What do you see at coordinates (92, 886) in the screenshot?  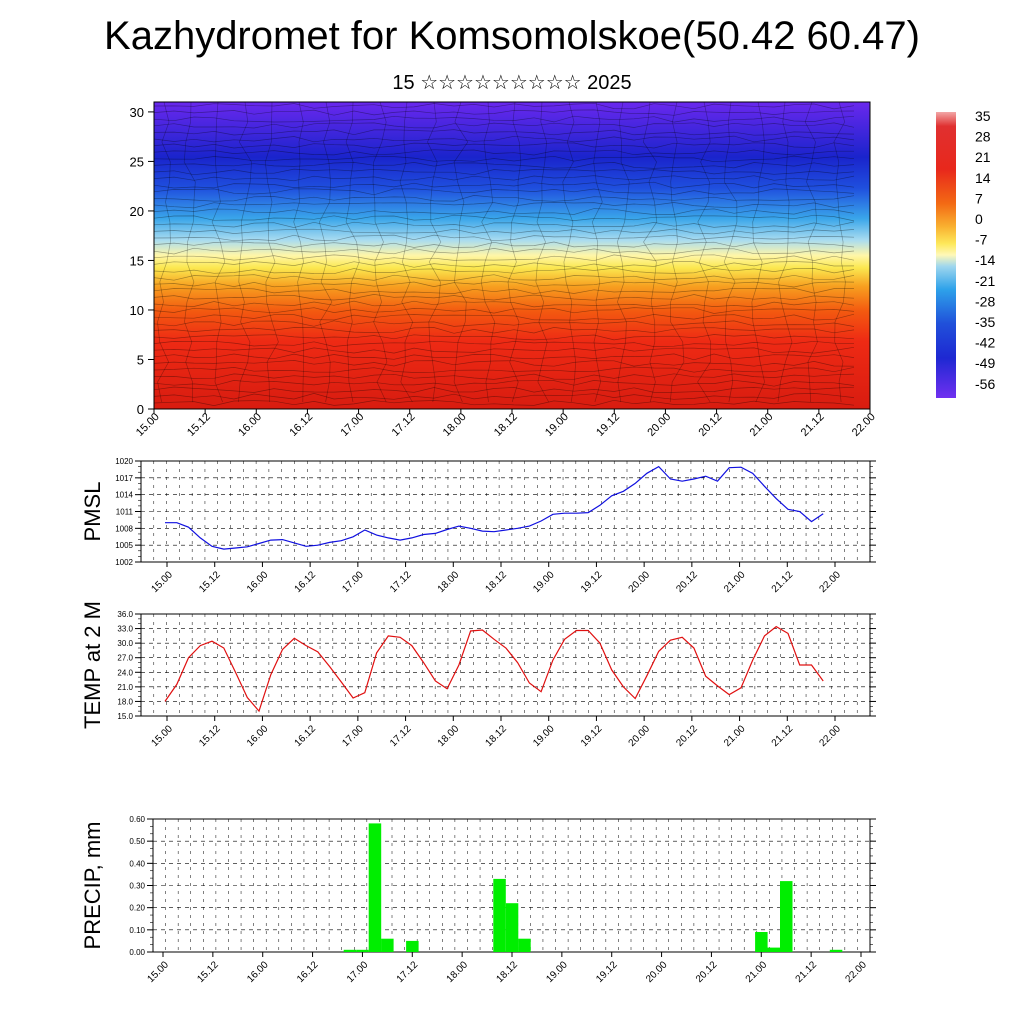 I see `y-axis-label: PRECIP, mm` at bounding box center [92, 886].